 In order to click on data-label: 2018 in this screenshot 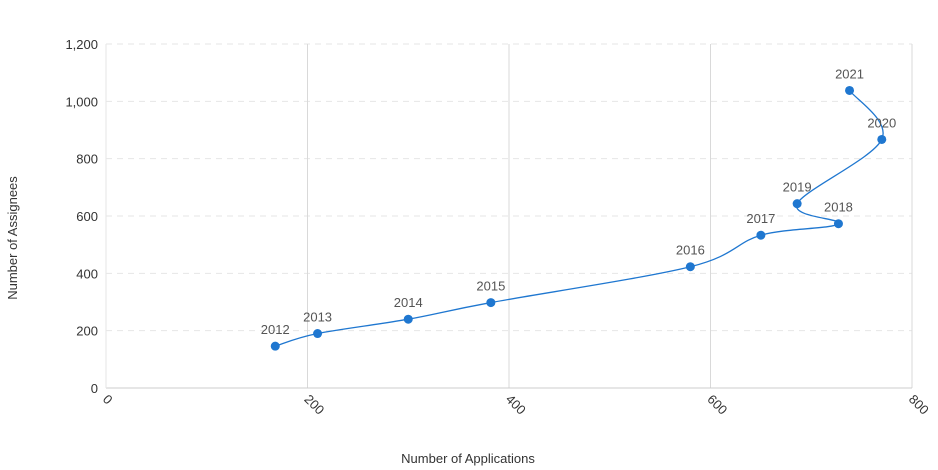, I will do `click(838, 207)`.